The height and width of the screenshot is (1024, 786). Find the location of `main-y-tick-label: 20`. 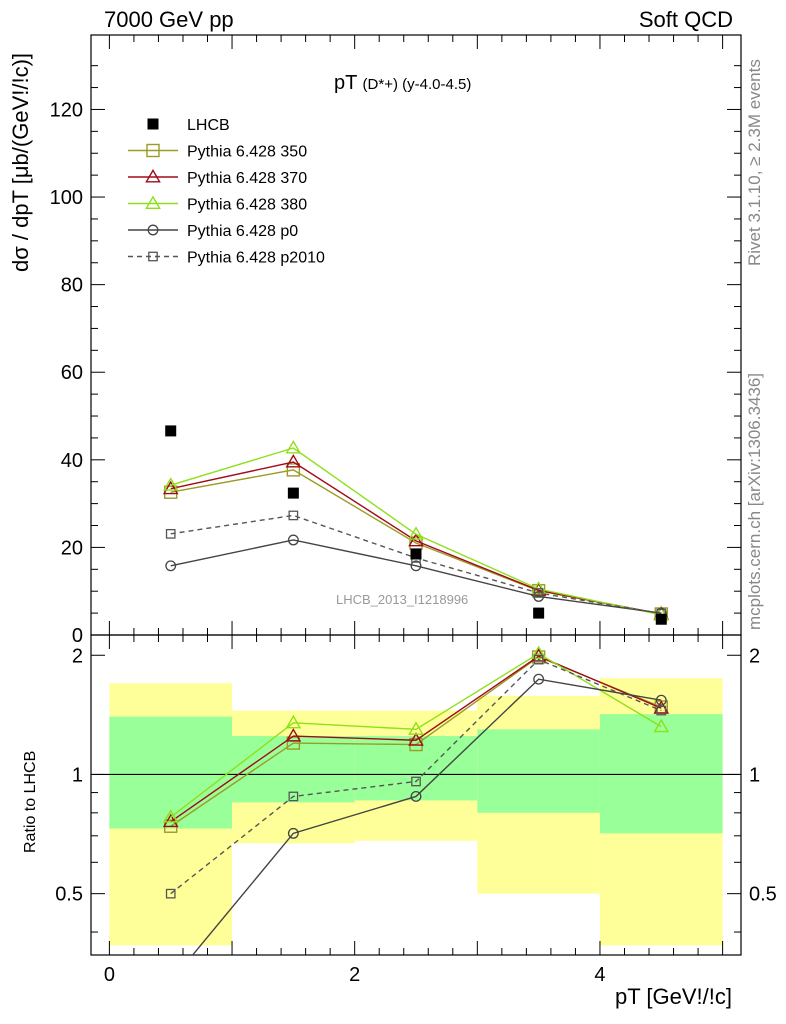

main-y-tick-label: 20 is located at coordinates (72, 548).